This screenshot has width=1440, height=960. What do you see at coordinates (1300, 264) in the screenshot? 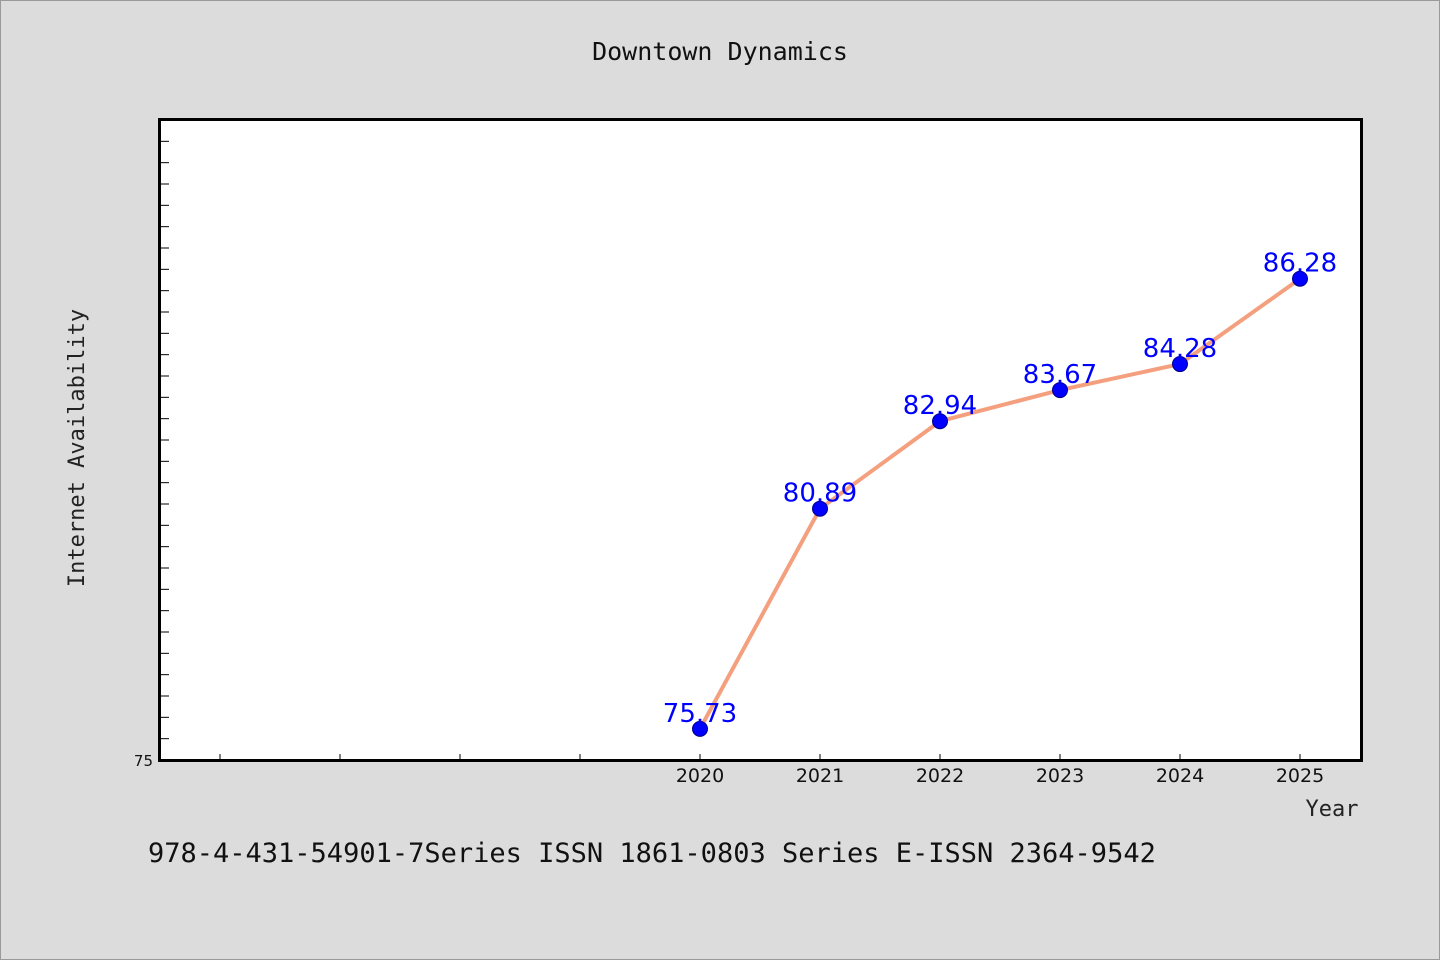
I see `data-label: 86.28` at bounding box center [1300, 264].